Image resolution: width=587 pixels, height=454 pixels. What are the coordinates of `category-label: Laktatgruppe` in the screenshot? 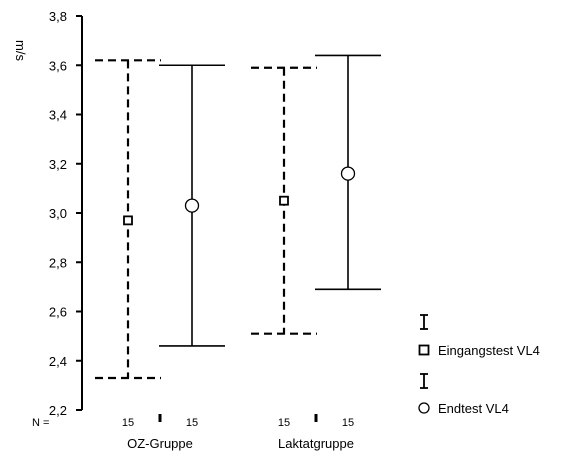 It's located at (316, 443).